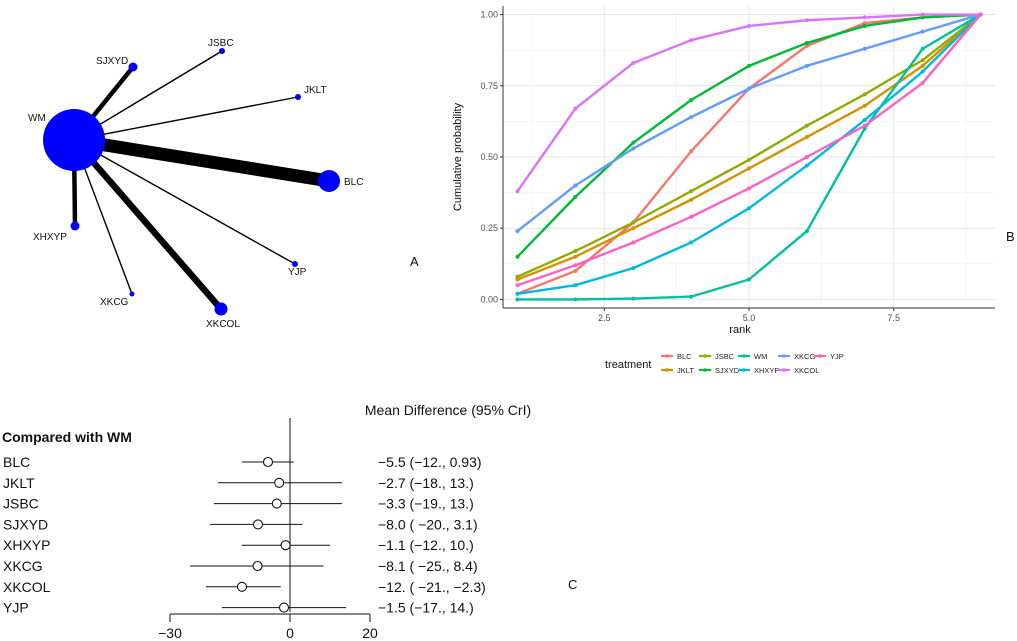  What do you see at coordinates (667, 370) in the screenshot?
I see `legend-key-point-jklt` at bounding box center [667, 370].